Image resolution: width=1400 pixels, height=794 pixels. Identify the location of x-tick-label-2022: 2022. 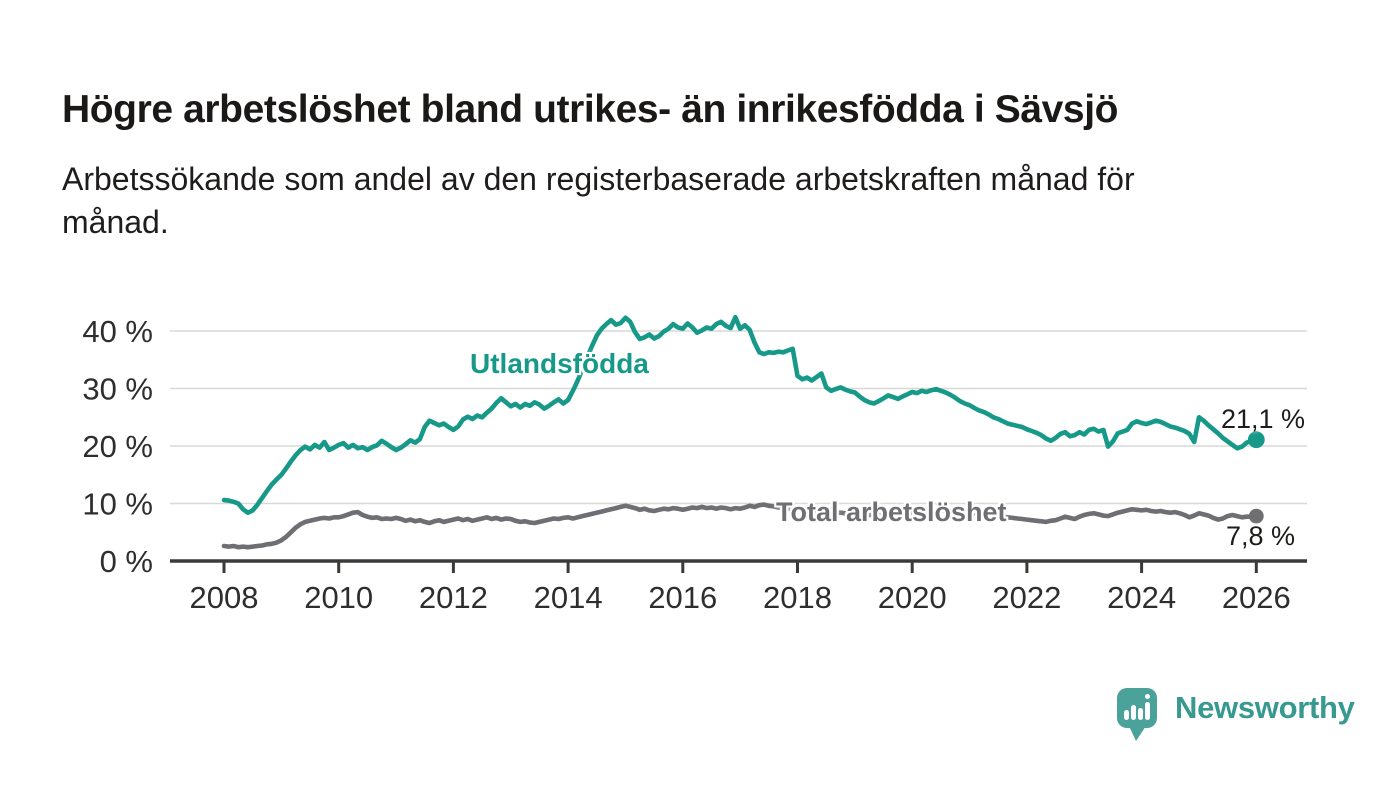
(1026, 597).